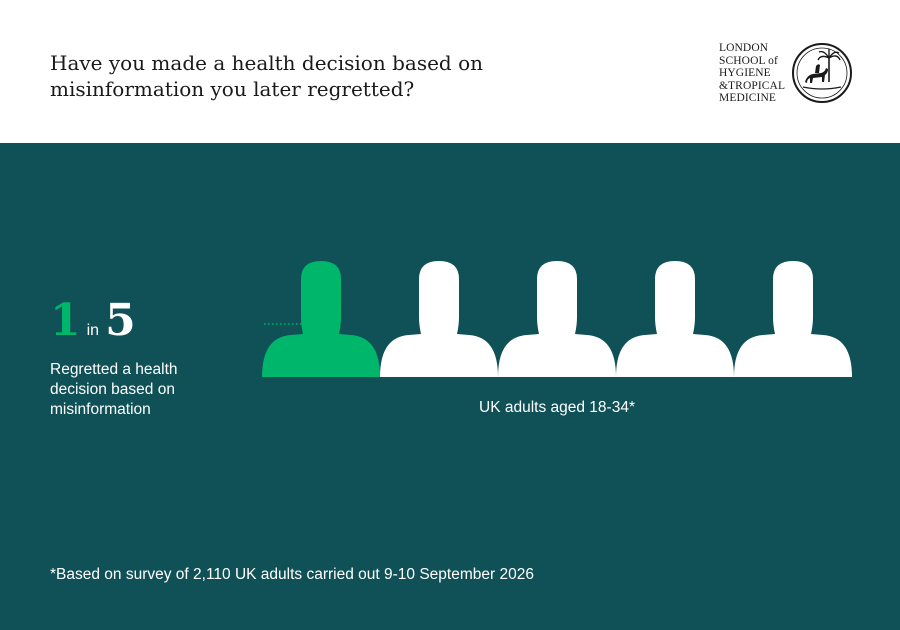 The image size is (900, 630). I want to click on seal-icon, so click(822, 73).